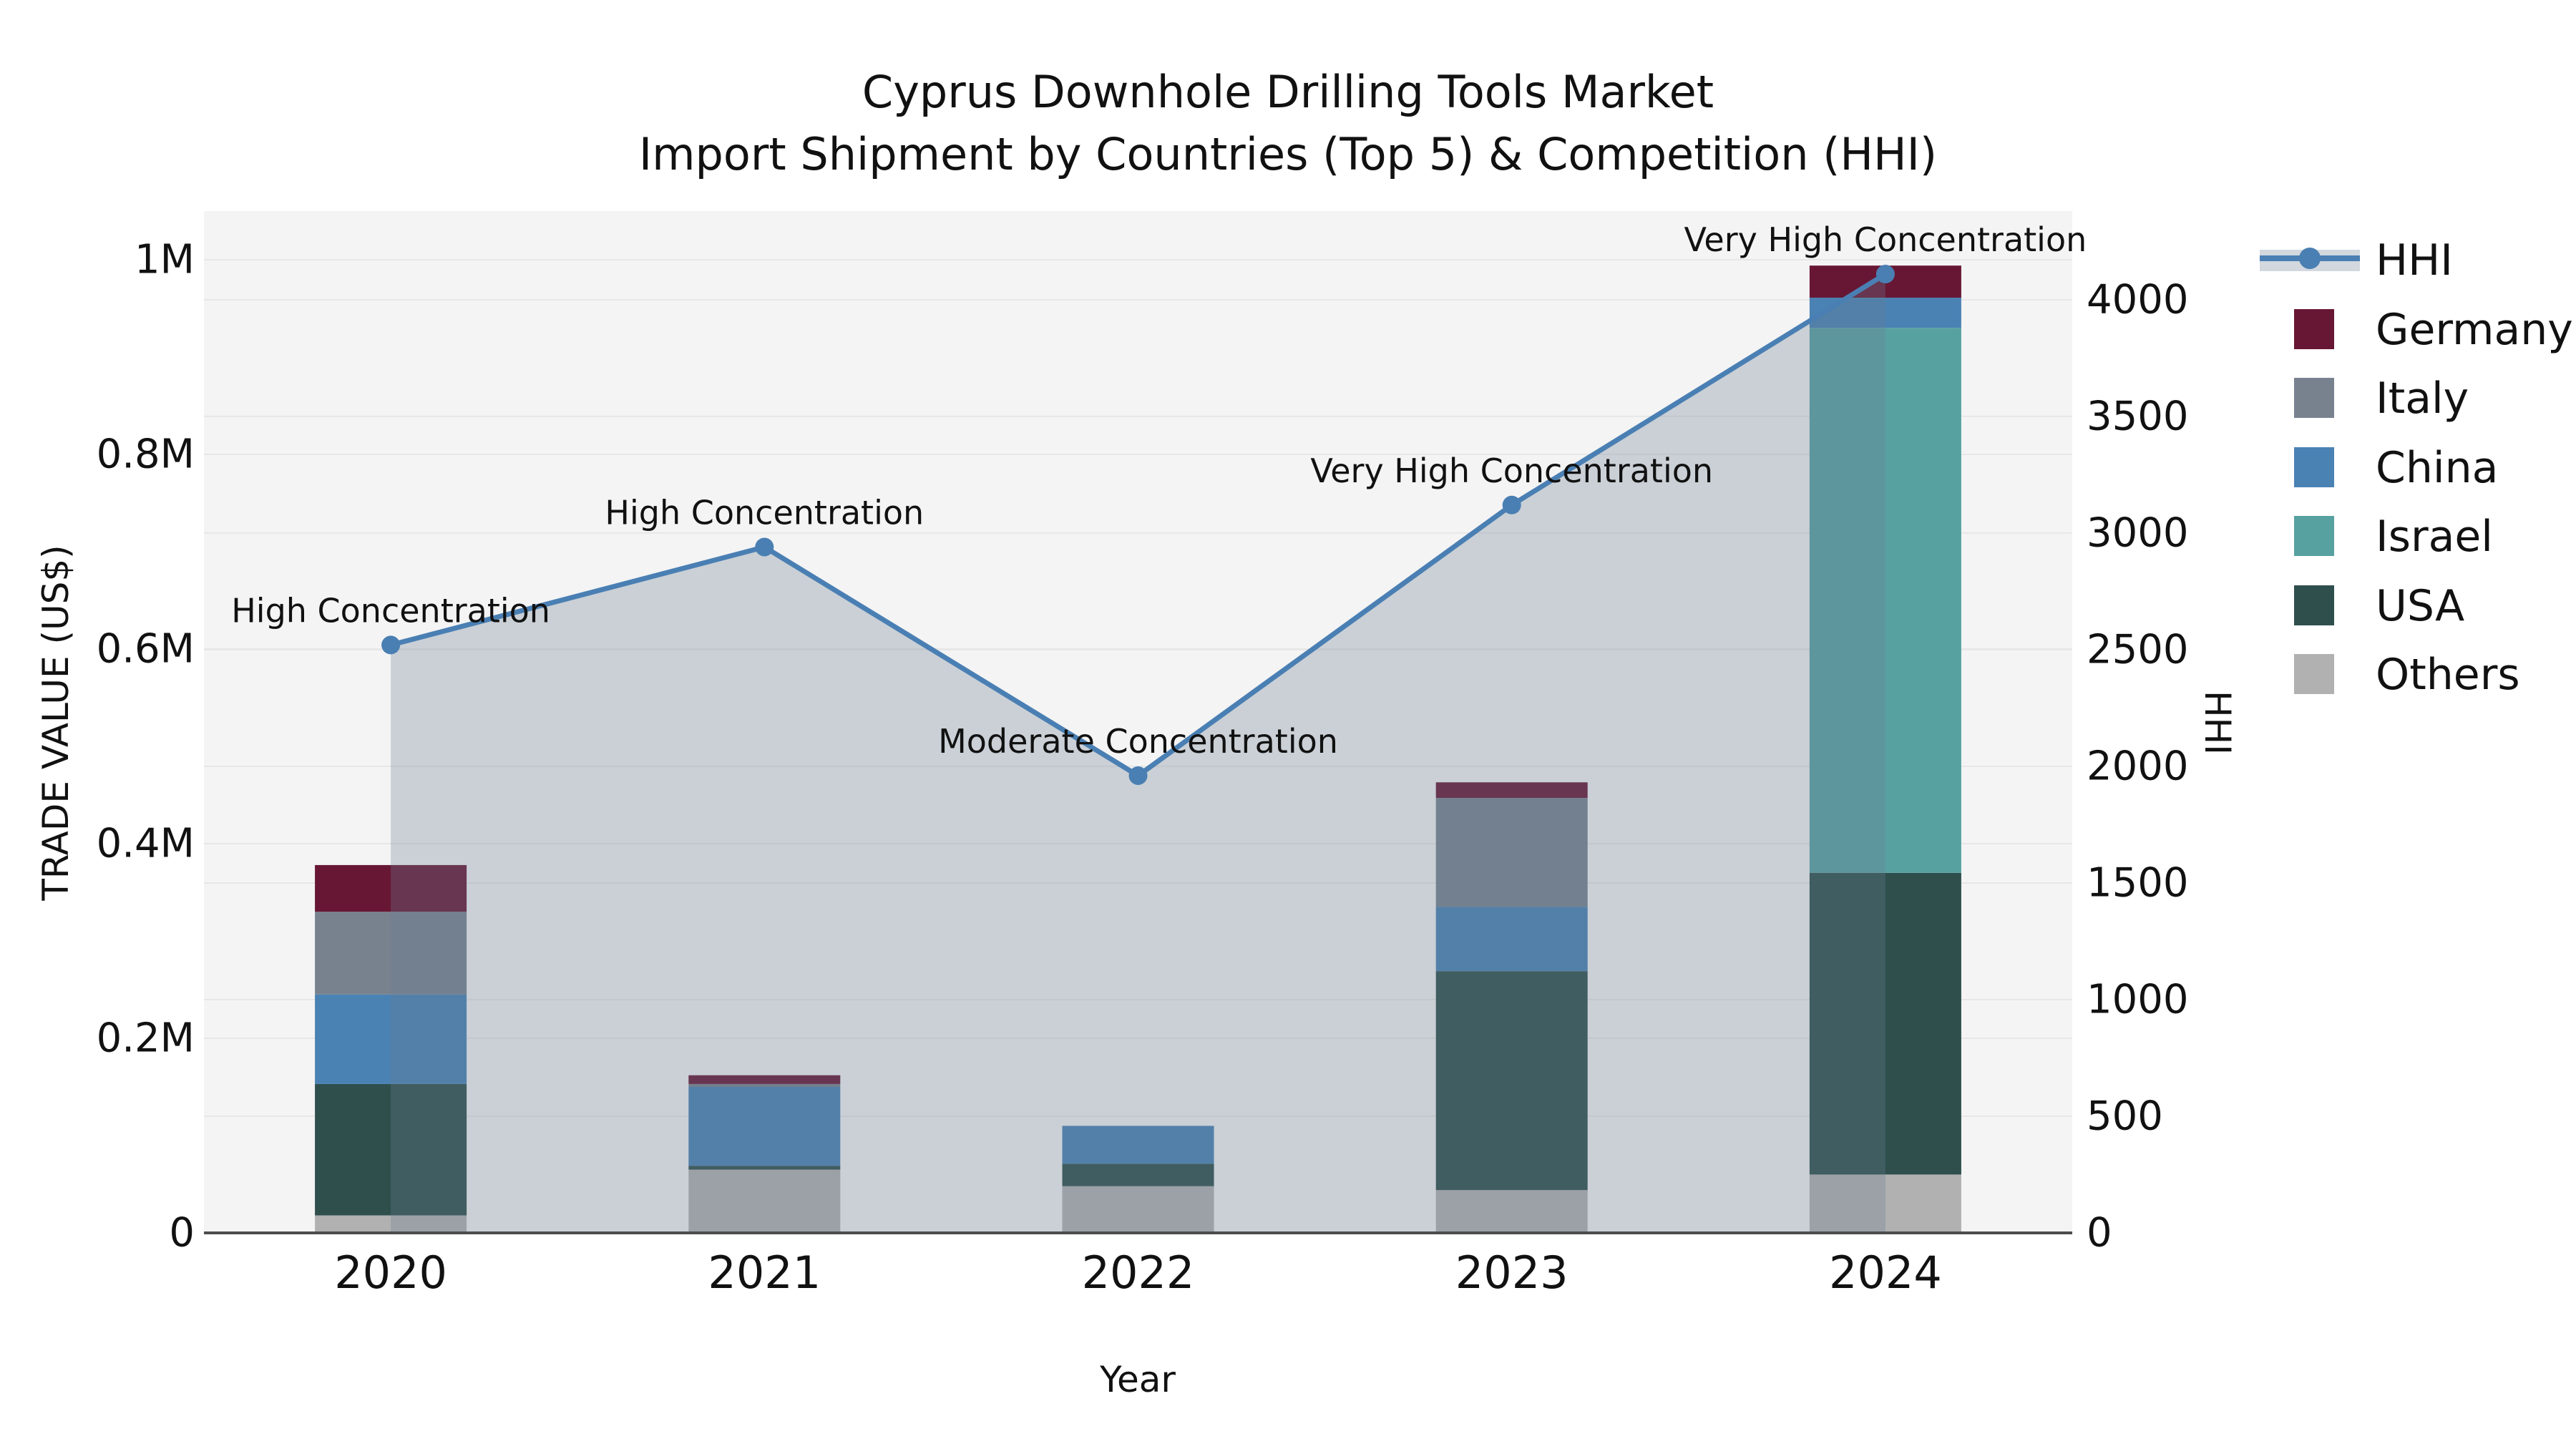 Image resolution: width=2576 pixels, height=1449 pixels. I want to click on bar-segment-germany-2023, so click(1512, 790).